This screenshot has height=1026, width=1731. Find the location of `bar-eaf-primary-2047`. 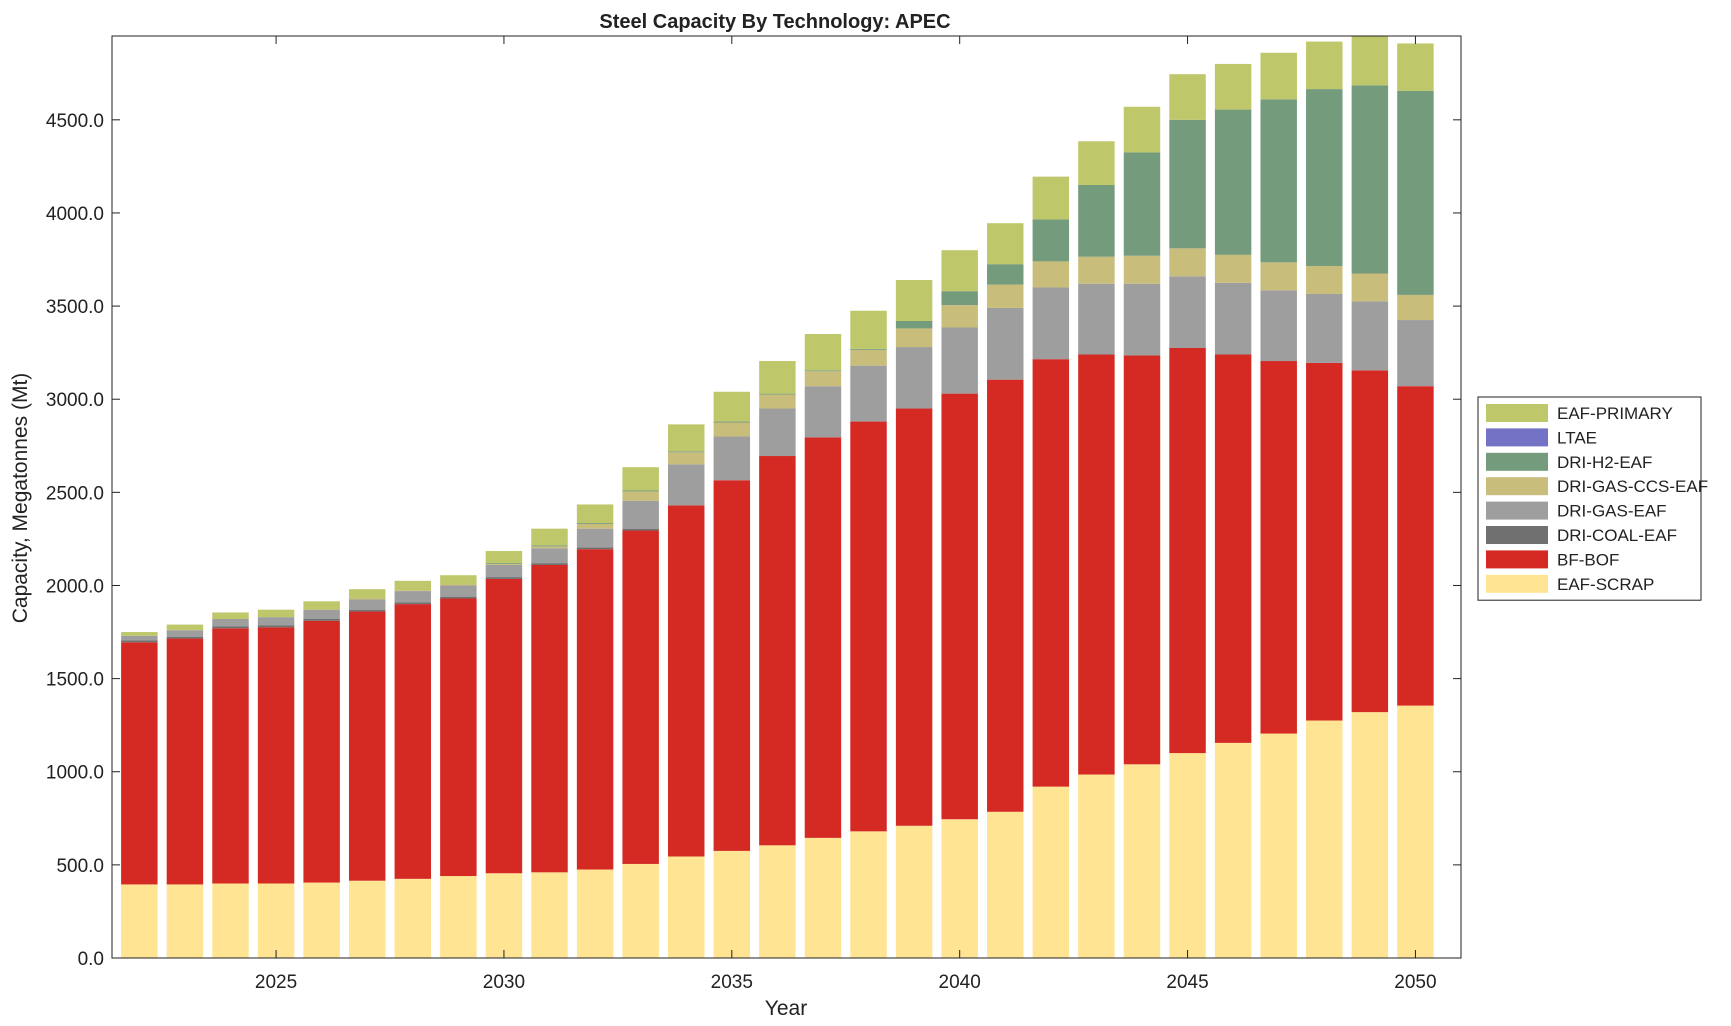

bar-eaf-primary-2047 is located at coordinates (1278, 76).